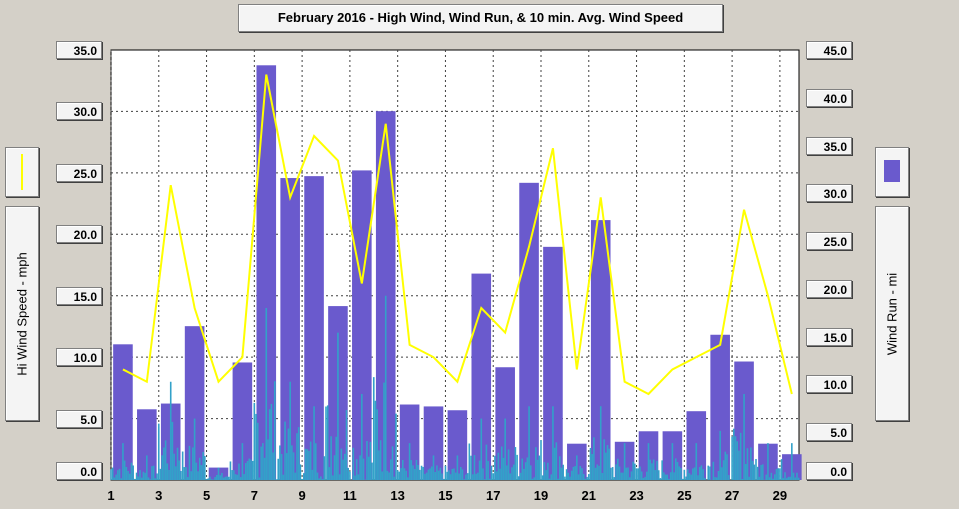 The width and height of the screenshot is (959, 509). What do you see at coordinates (493, 495) in the screenshot?
I see `x-tick-label: 17` at bounding box center [493, 495].